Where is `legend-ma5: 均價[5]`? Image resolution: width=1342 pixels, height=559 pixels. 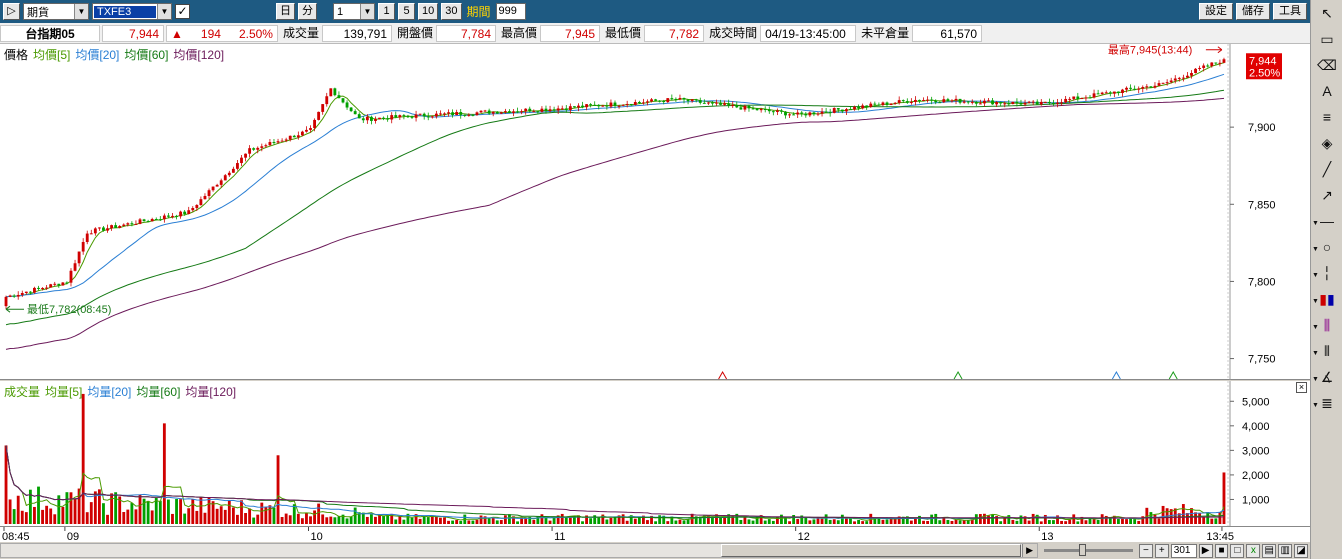 legend-ma5: 均價[5] is located at coordinates (52, 55).